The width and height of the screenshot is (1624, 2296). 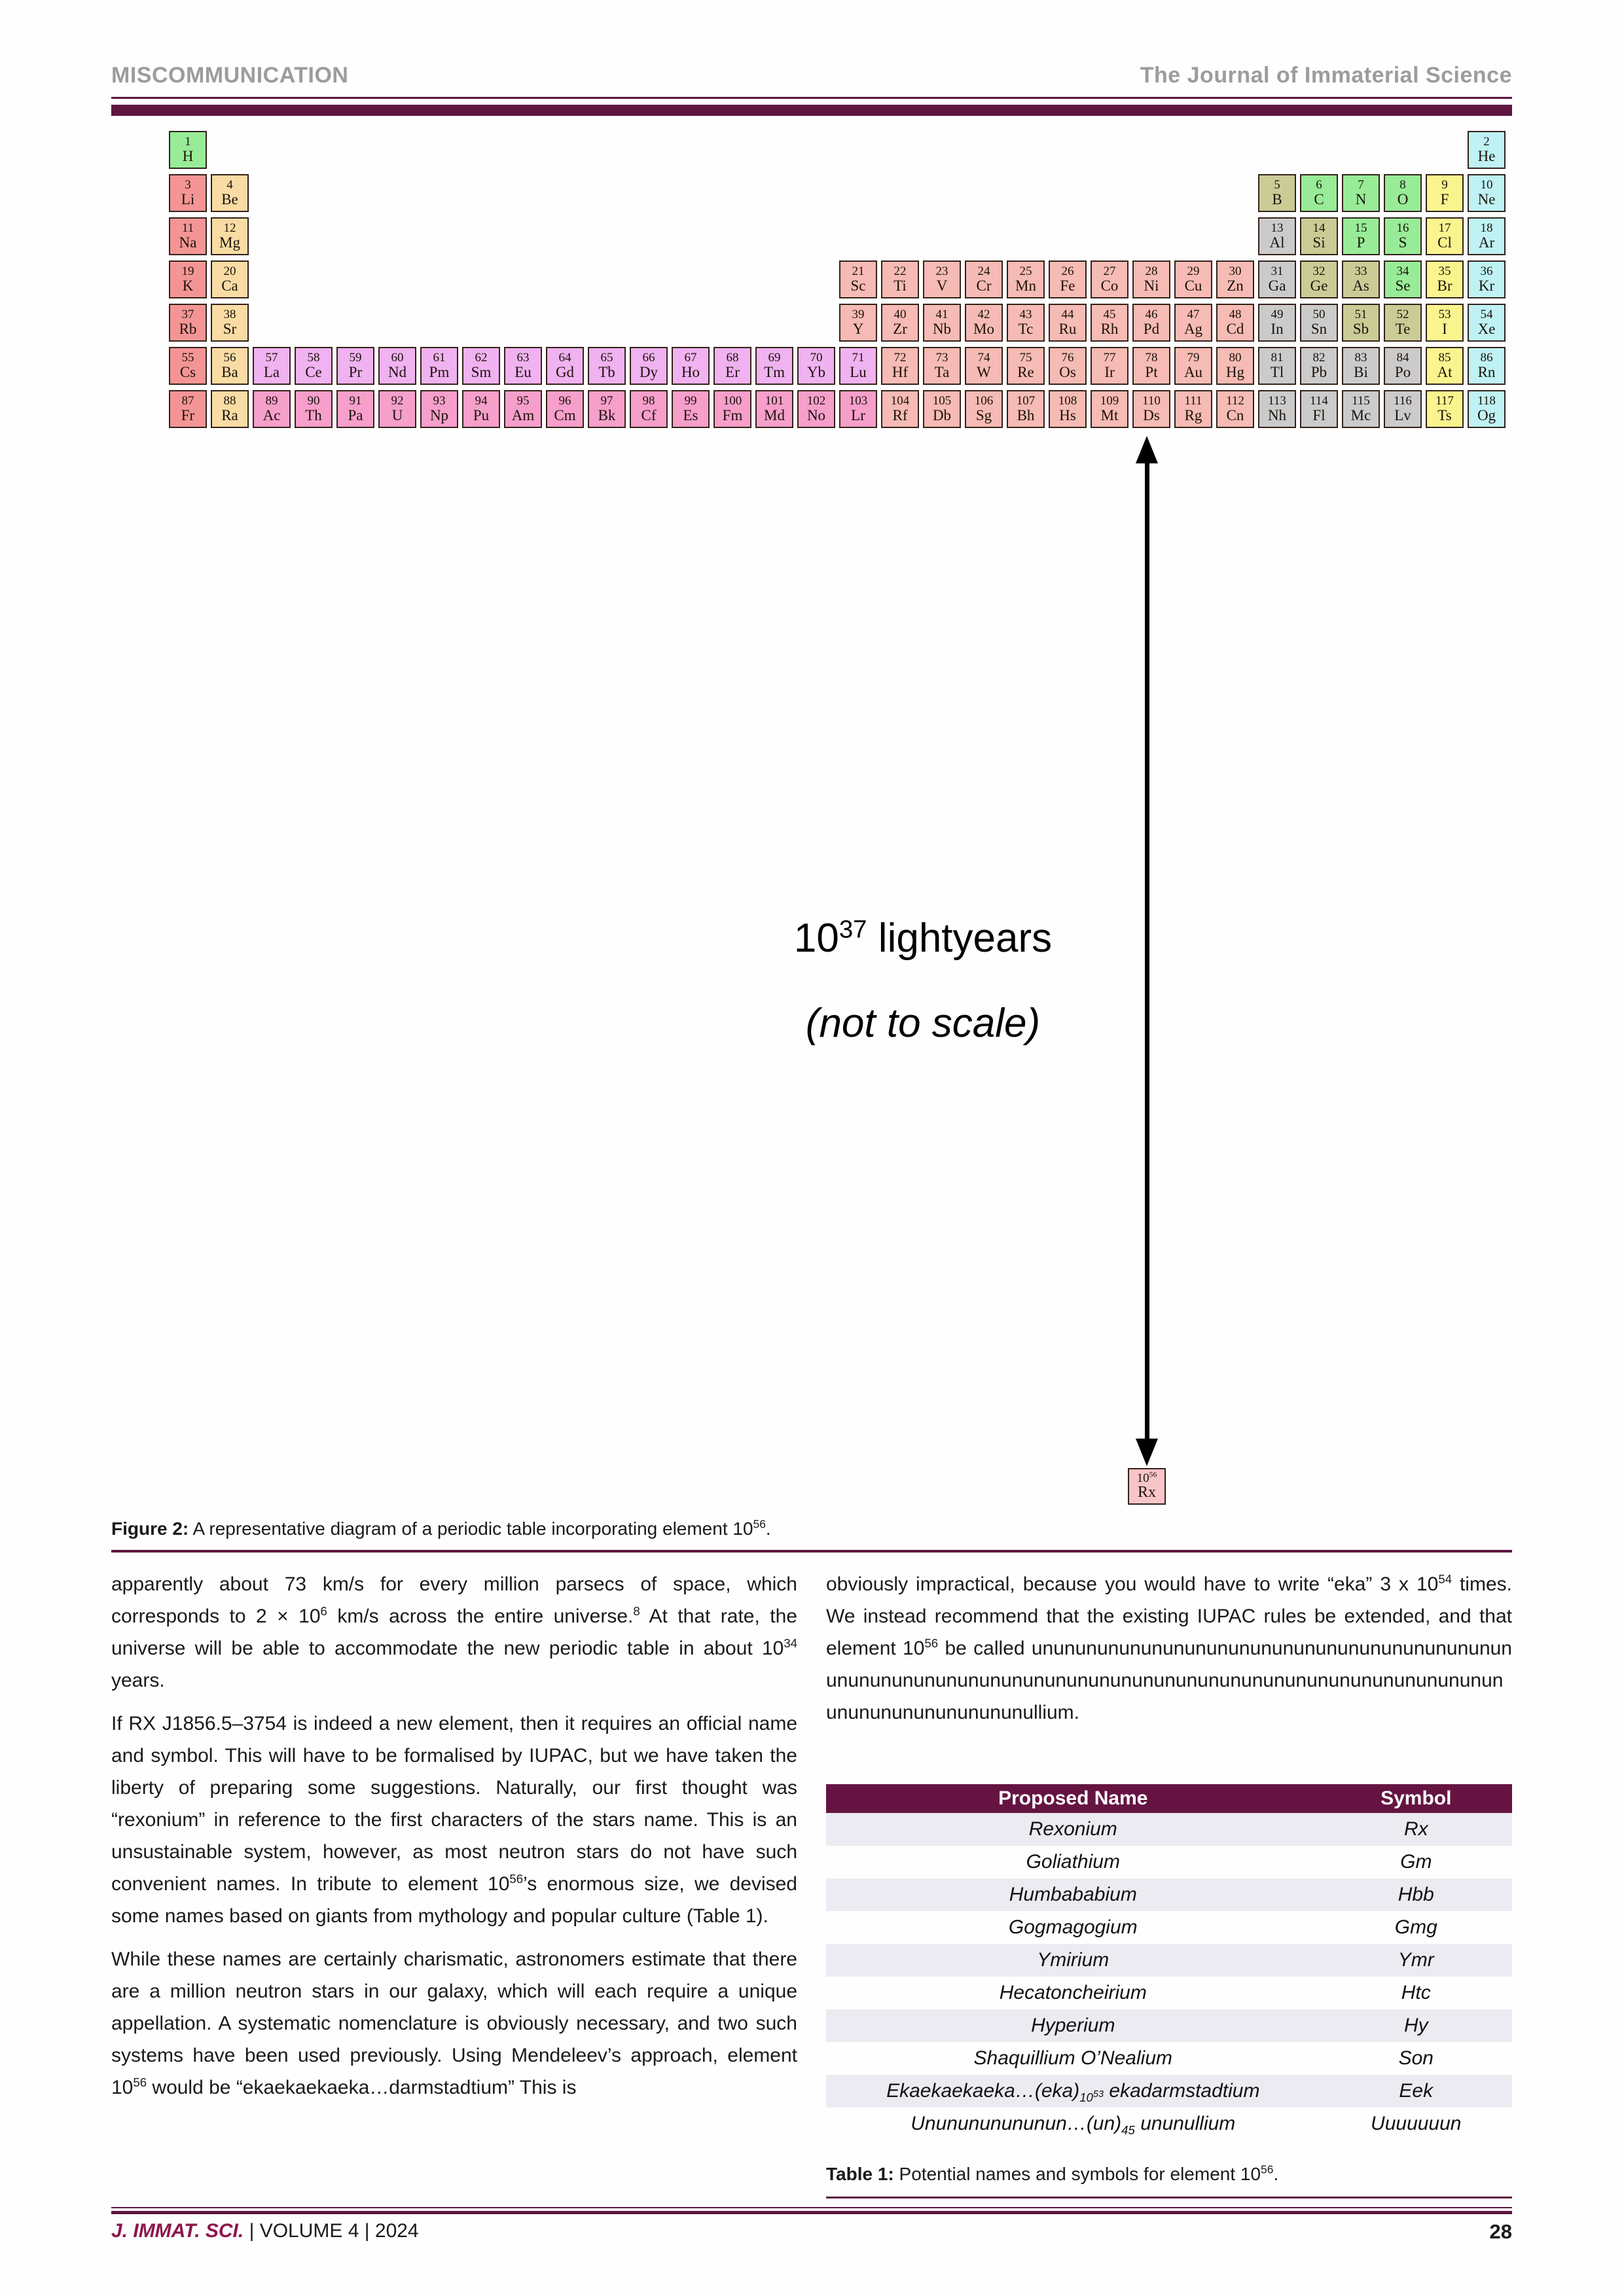 I want to click on distance-arrow, so click(x=1147, y=952).